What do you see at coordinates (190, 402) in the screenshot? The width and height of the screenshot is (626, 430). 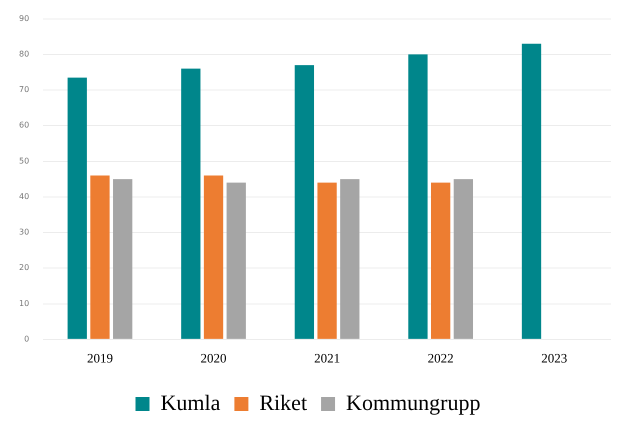 I see `legend-label: Kumla` at bounding box center [190, 402].